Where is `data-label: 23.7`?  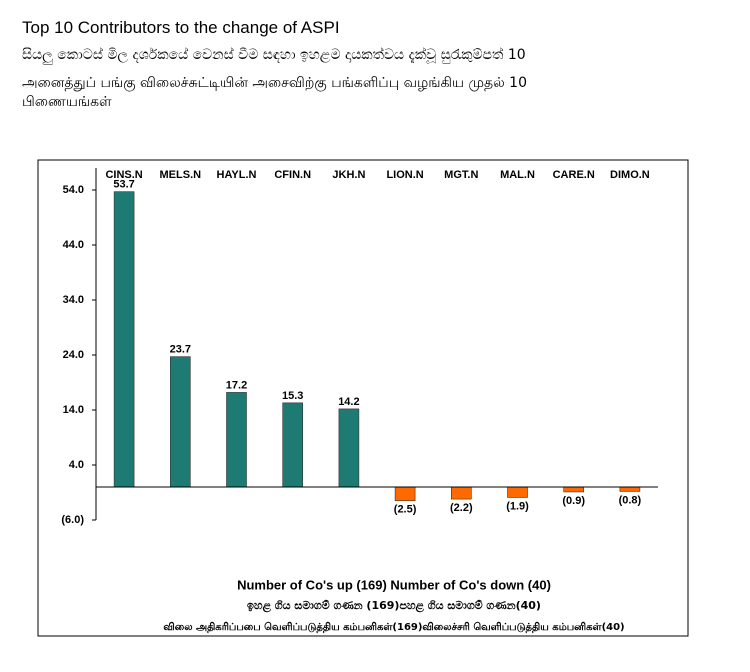
data-label: 23.7 is located at coordinates (180, 350).